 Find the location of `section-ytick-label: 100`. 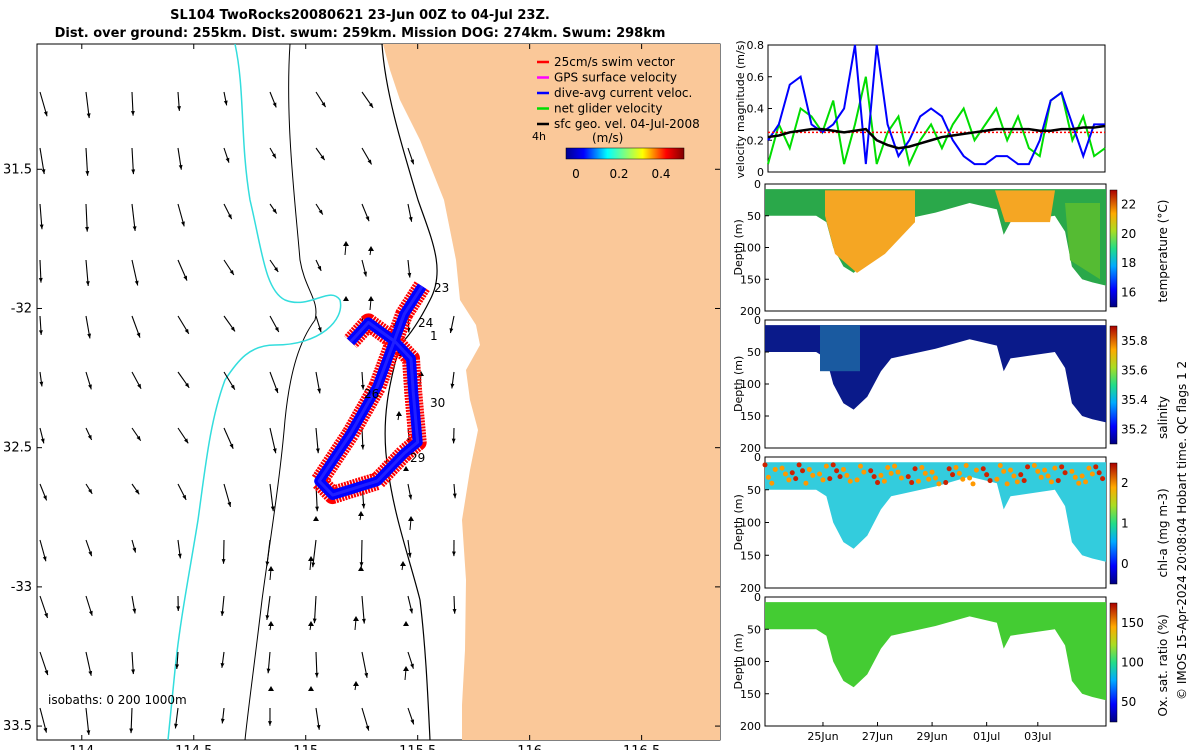

section-ytick-label: 100 is located at coordinates (750, 662).